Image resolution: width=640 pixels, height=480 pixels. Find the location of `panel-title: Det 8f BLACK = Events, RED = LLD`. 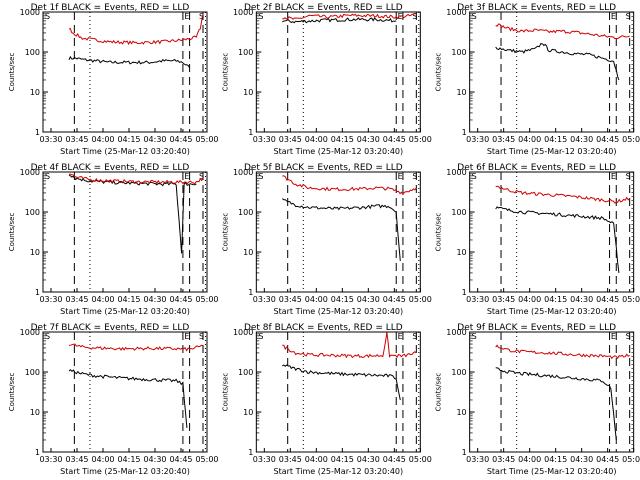

panel-title: Det 8f BLACK = Events, RED = LLD is located at coordinates (323, 328).